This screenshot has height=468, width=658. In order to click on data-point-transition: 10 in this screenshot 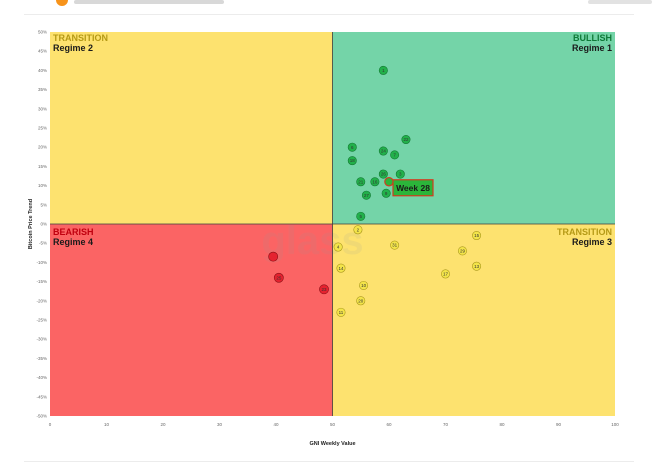, I will do `click(364, 285)`.